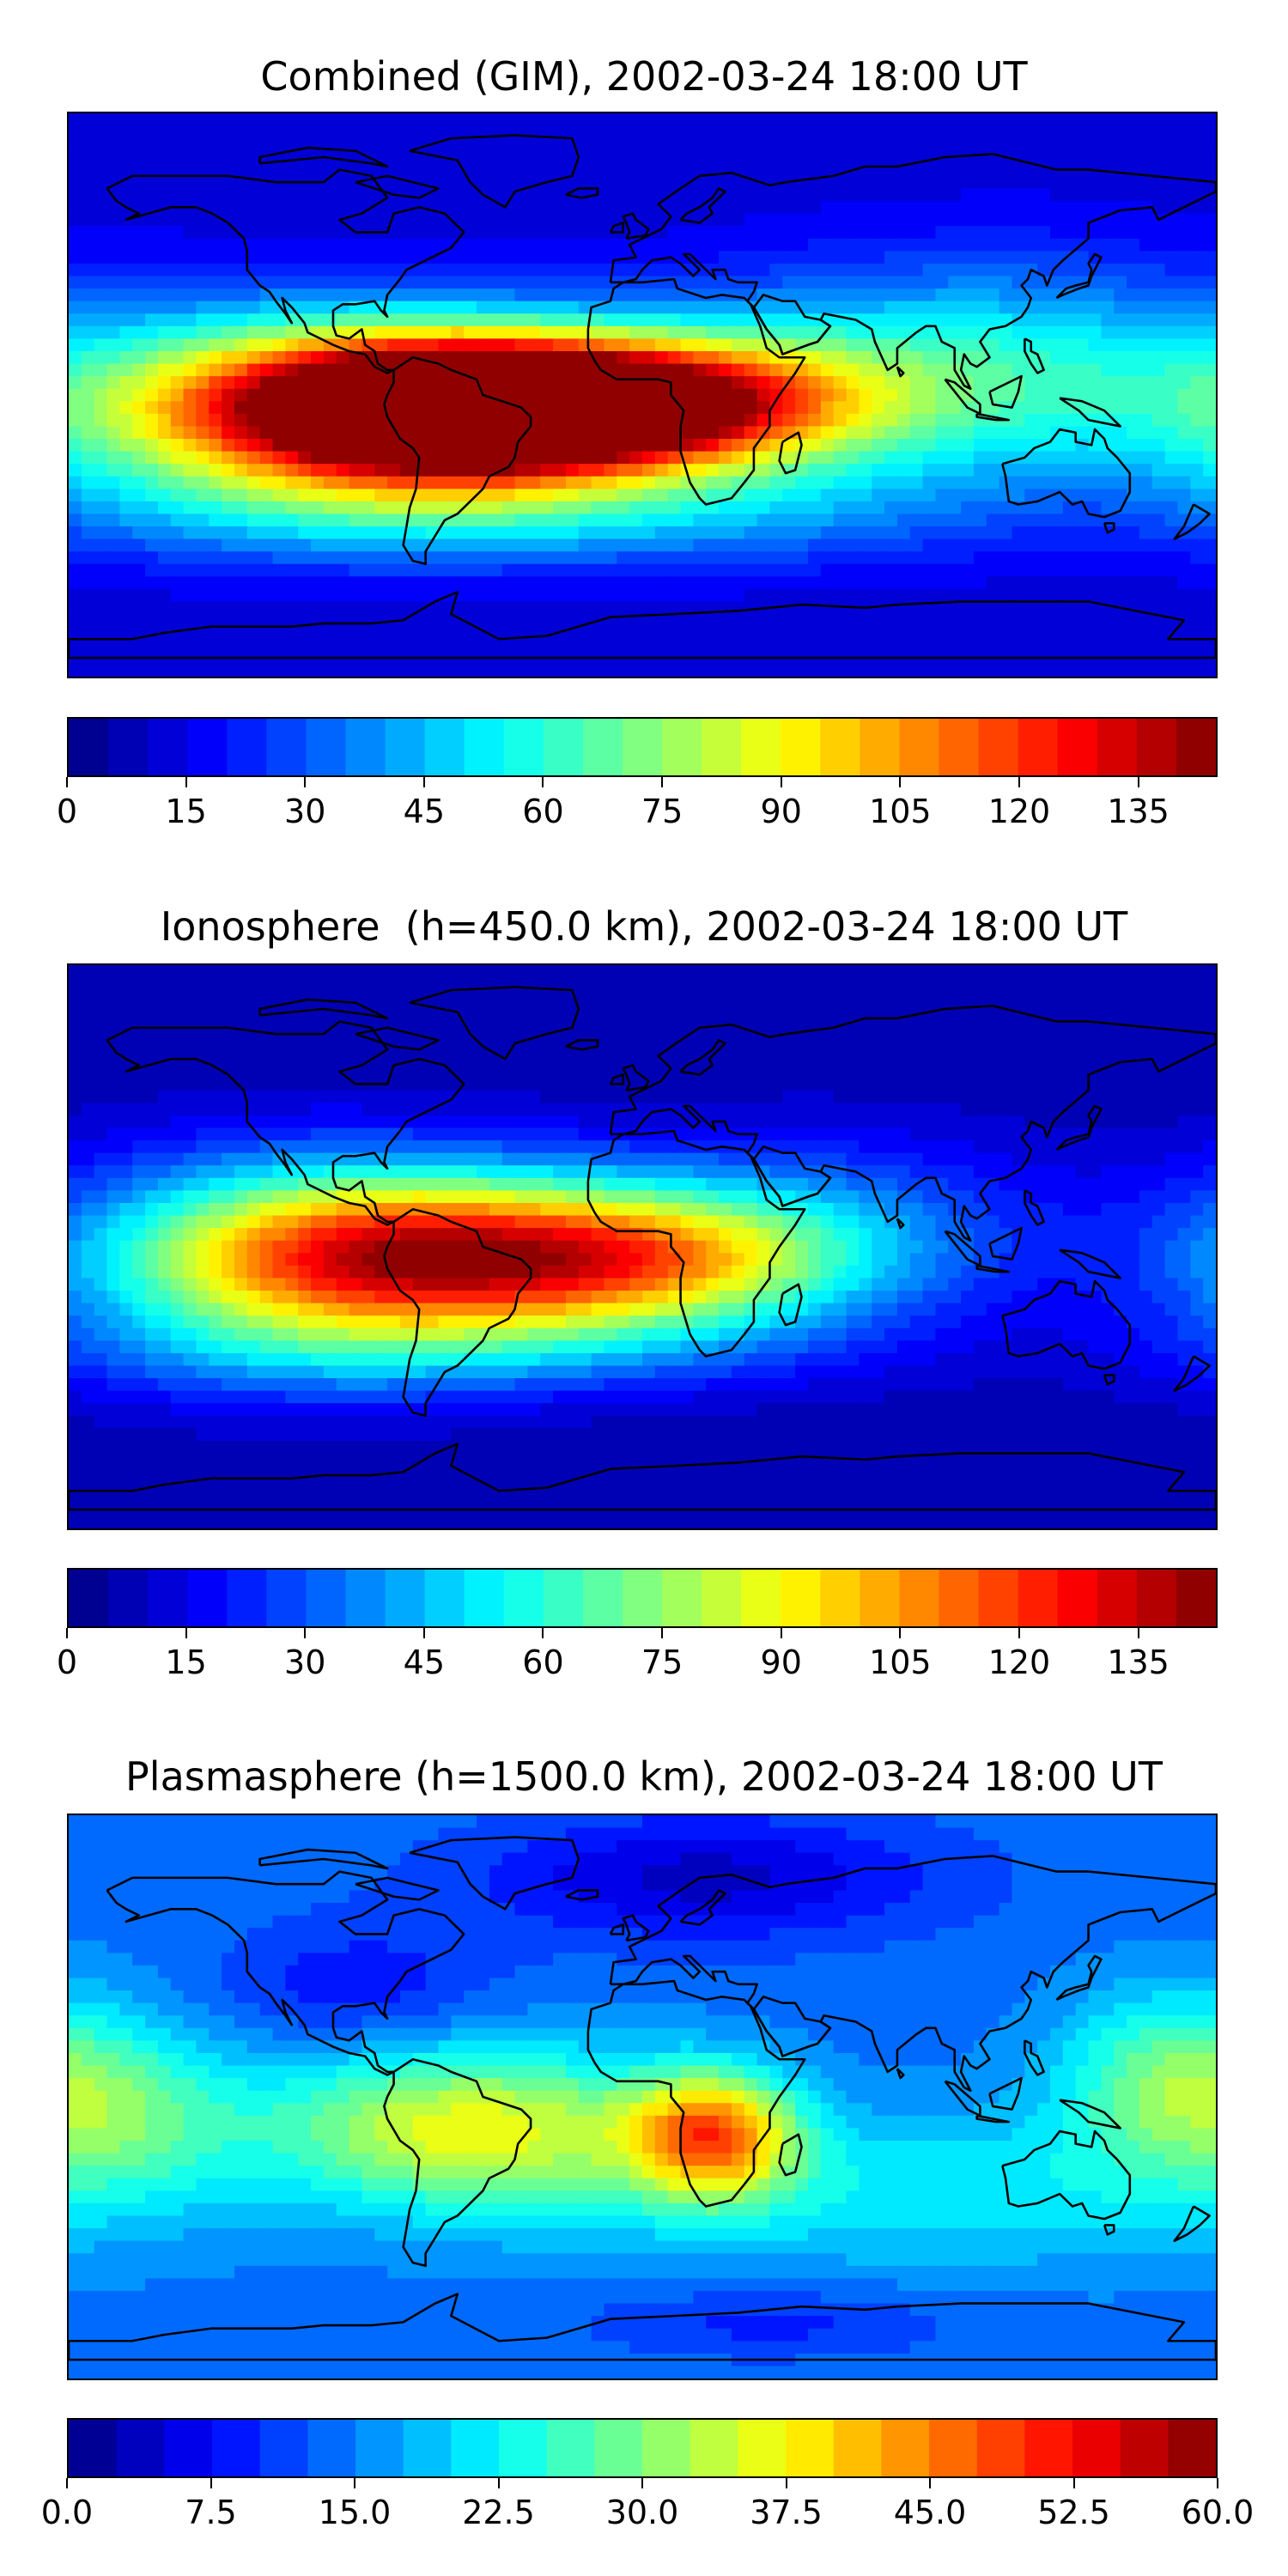 The width and height of the screenshot is (1288, 2576). I want to click on colorbar-svg, so click(642, 747).